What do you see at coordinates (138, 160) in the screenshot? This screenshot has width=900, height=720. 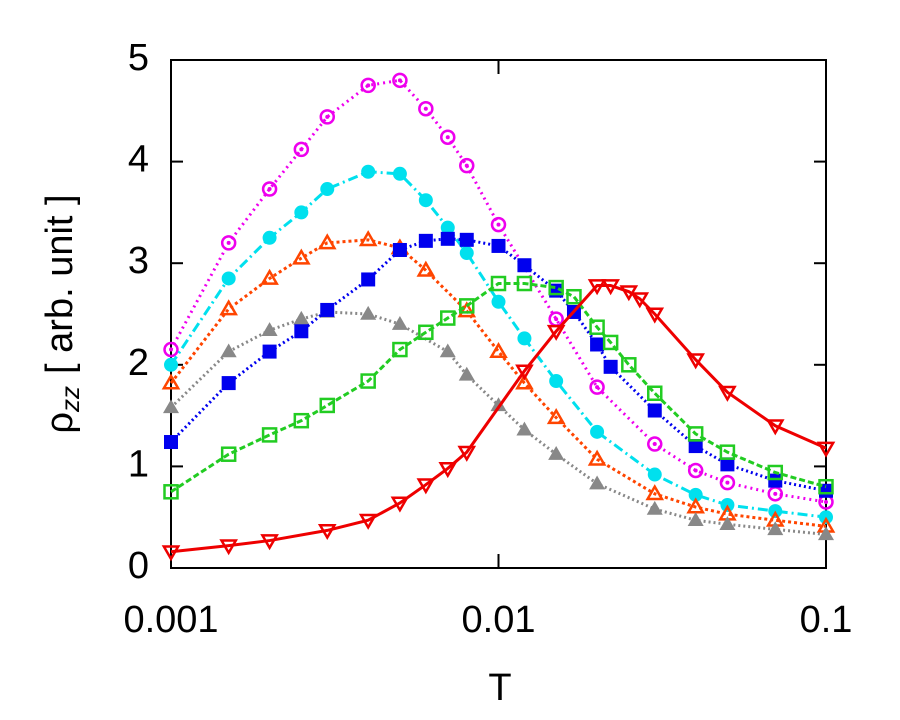 I see `y-tick-label: 4` at bounding box center [138, 160].